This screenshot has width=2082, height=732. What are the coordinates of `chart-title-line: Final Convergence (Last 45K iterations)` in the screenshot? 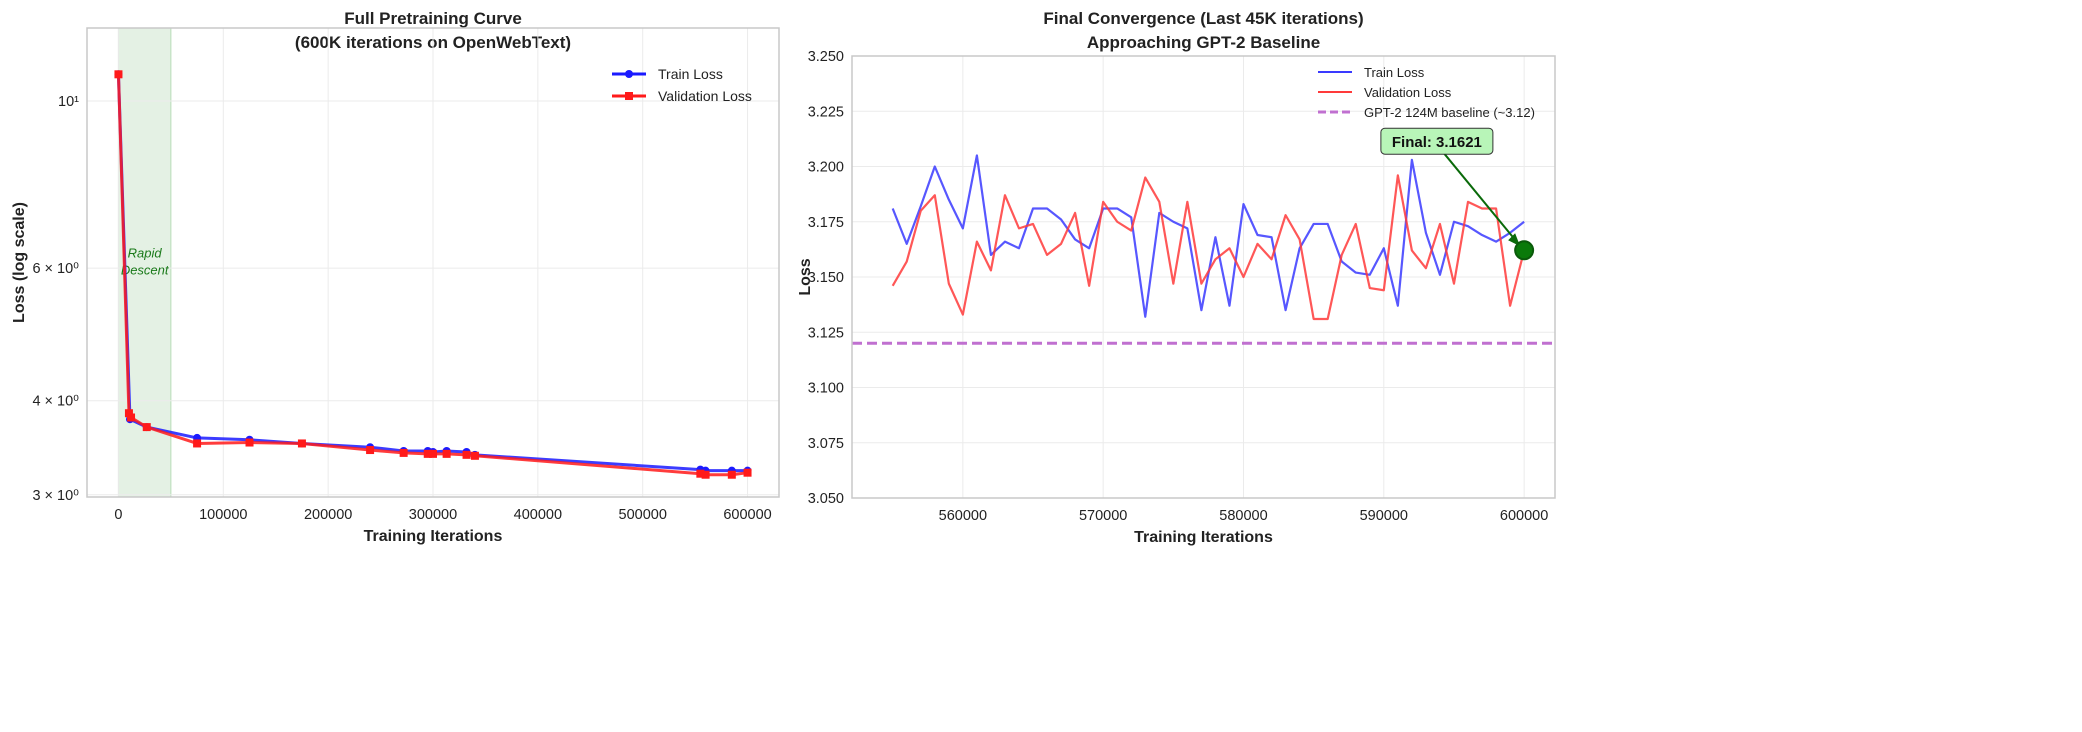 It's located at (1203, 18).